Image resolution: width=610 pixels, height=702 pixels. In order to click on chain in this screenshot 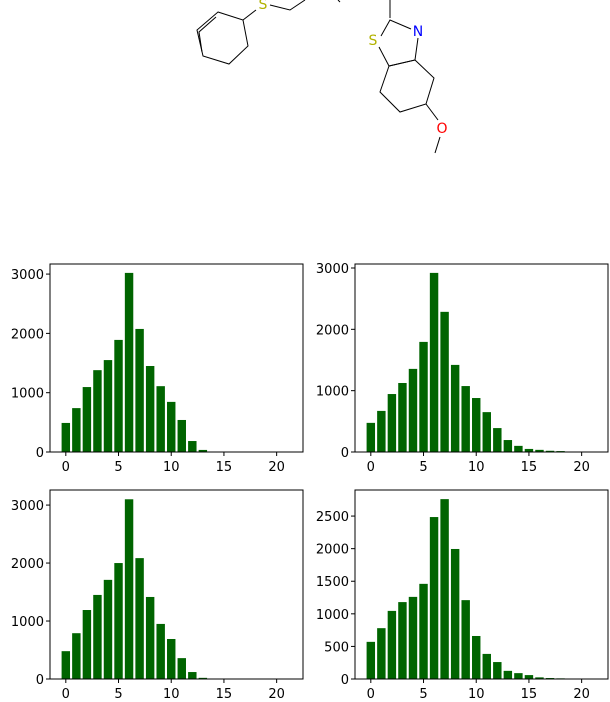, I will do `click(287, 5)`.